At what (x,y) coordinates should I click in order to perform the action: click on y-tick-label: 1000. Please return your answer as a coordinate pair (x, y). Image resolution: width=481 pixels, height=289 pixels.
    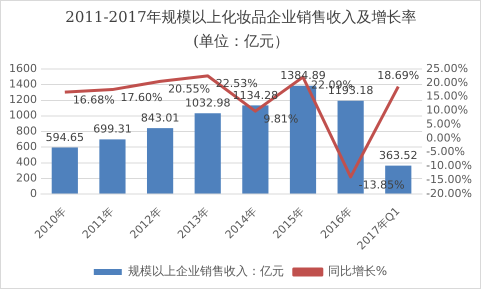
    Looking at the image, I should click on (22, 115).